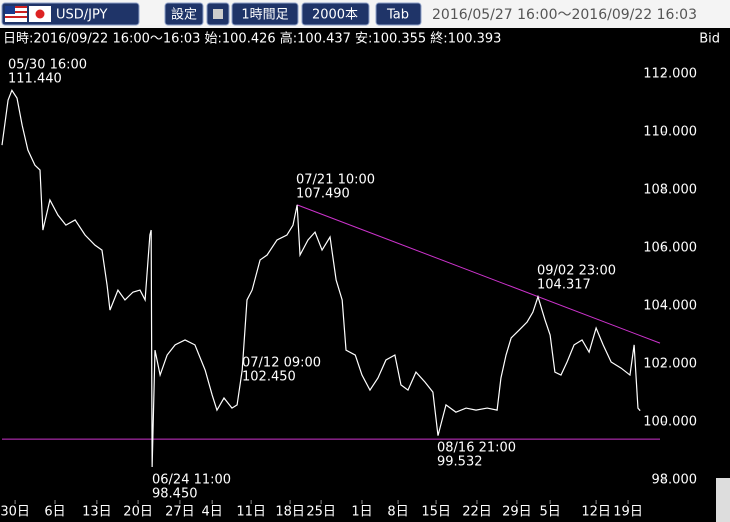 This screenshot has height=522, width=730. I want to click on tab-button, so click(398, 14).